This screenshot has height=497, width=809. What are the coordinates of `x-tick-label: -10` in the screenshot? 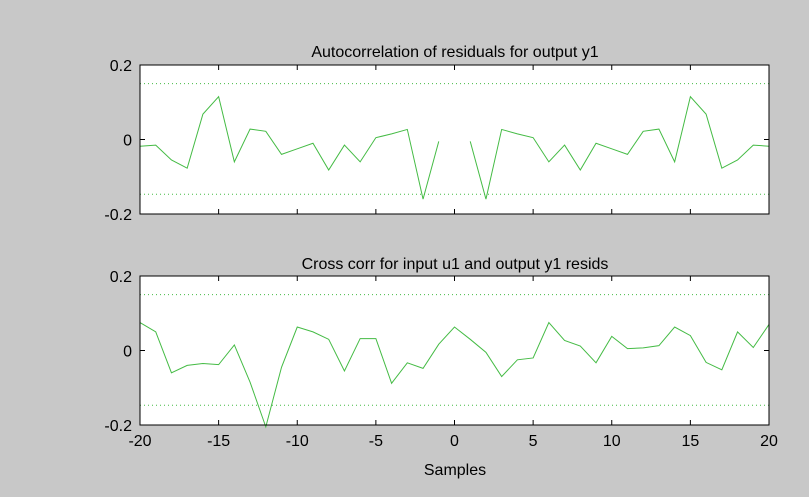 It's located at (297, 441).